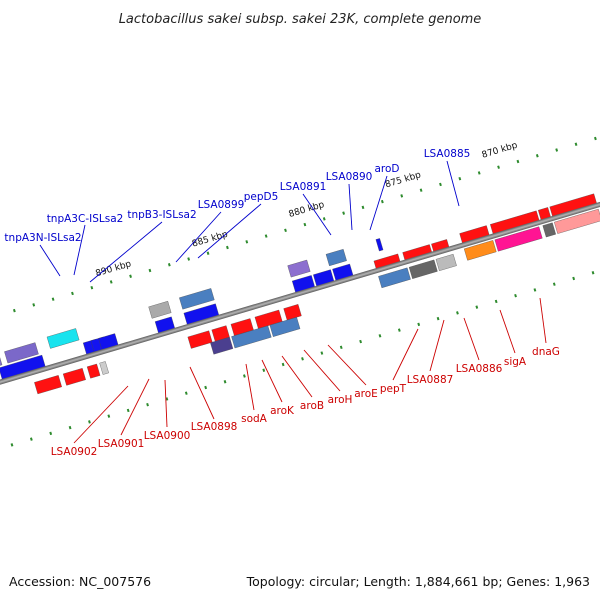  I want to click on gene-label-dnaG: dnaG, so click(546, 352).